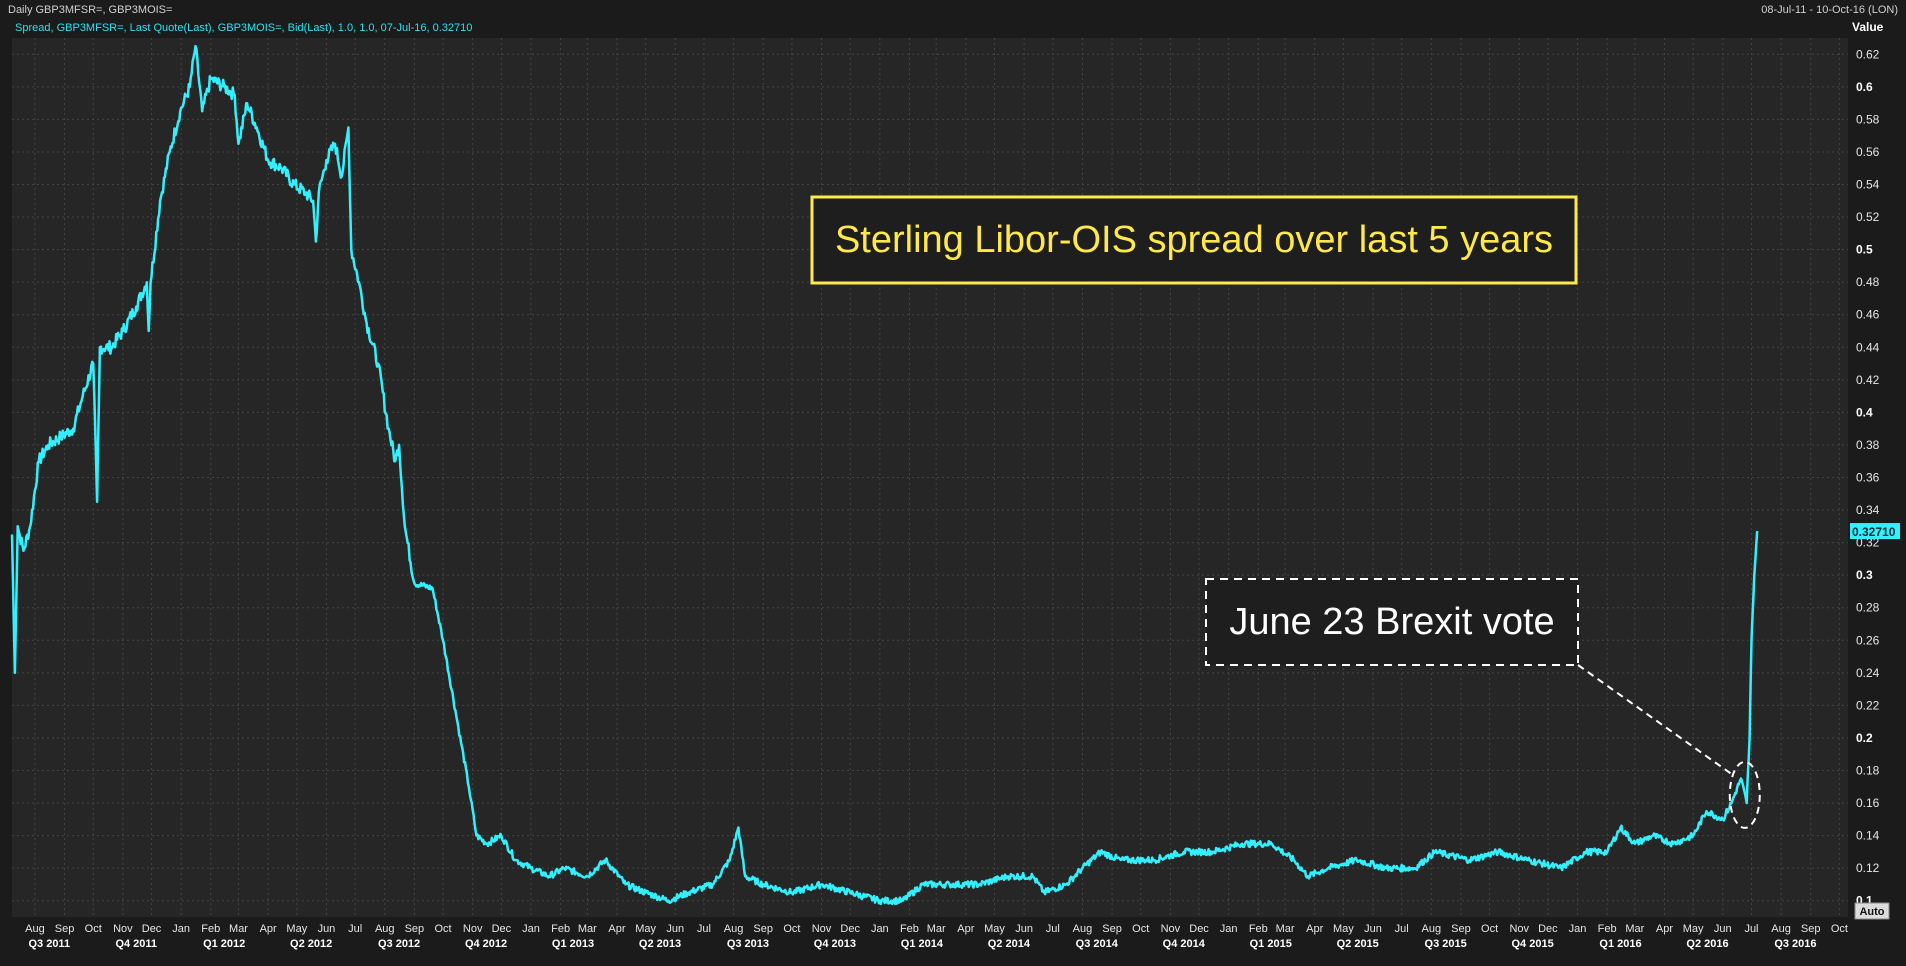 Image resolution: width=1906 pixels, height=966 pixels. What do you see at coordinates (1868, 315) in the screenshot?
I see `y-tick-label: 0.46` at bounding box center [1868, 315].